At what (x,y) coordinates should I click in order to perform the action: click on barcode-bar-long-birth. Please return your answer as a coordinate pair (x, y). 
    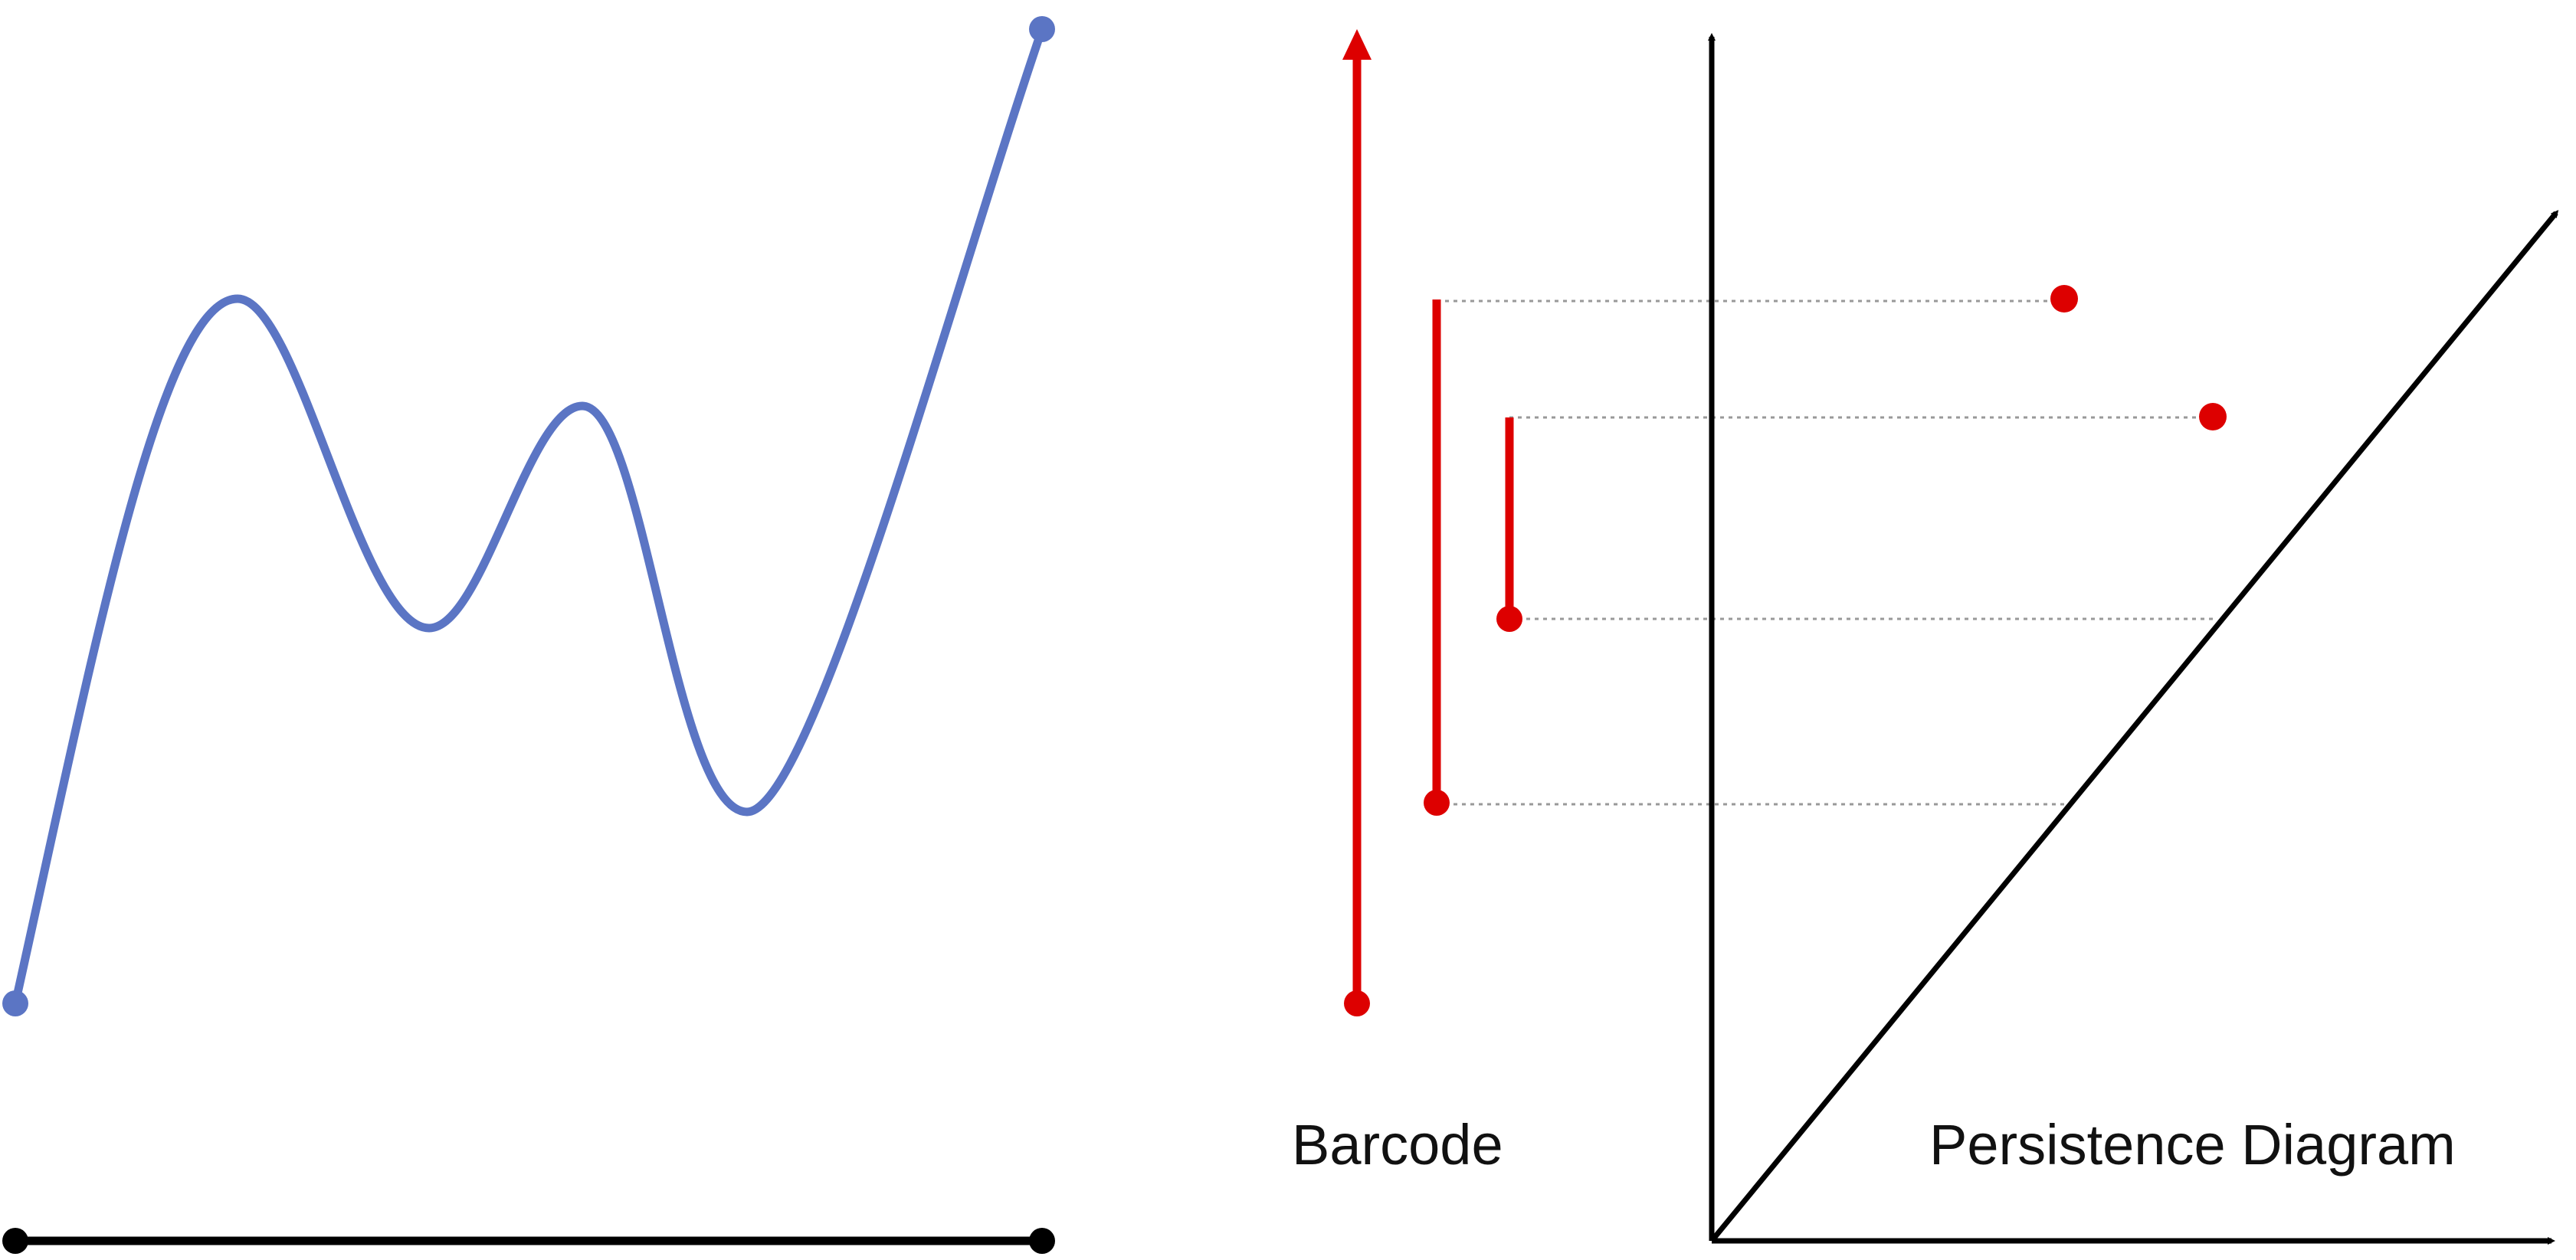
    Looking at the image, I should click on (1437, 803).